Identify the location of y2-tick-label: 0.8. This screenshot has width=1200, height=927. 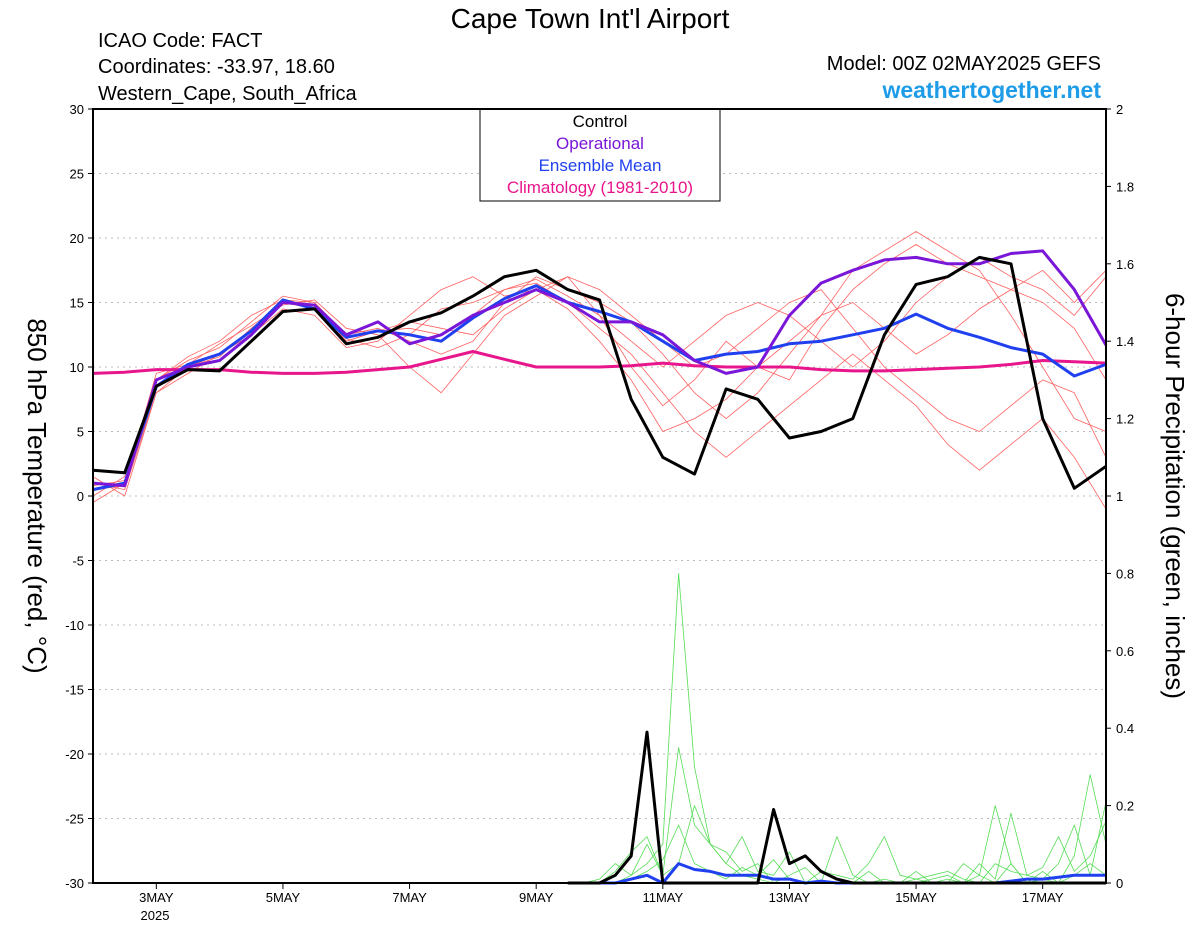
(1125, 573).